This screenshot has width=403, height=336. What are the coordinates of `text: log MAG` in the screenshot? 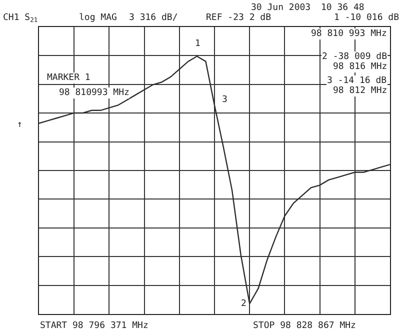 It's located at (98, 18).